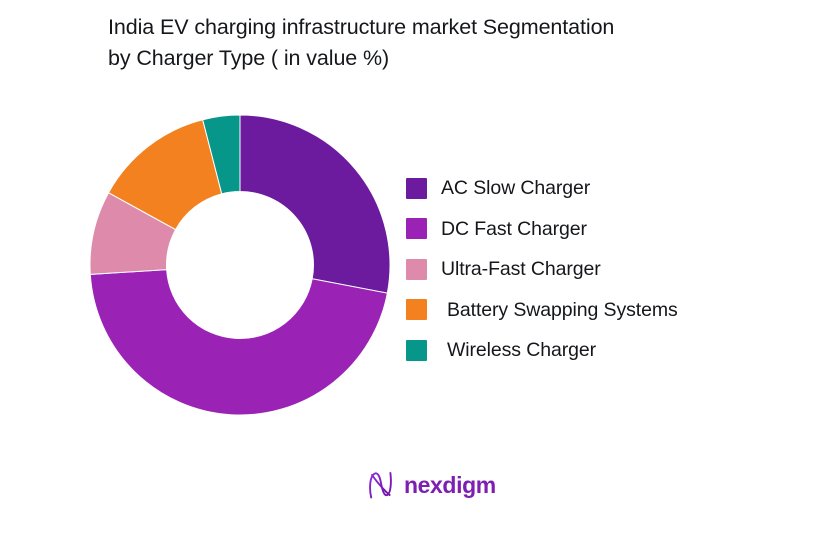 The width and height of the screenshot is (814, 534). I want to click on legend-label-dc-fast-charger: DC Fast Charger, so click(514, 228).